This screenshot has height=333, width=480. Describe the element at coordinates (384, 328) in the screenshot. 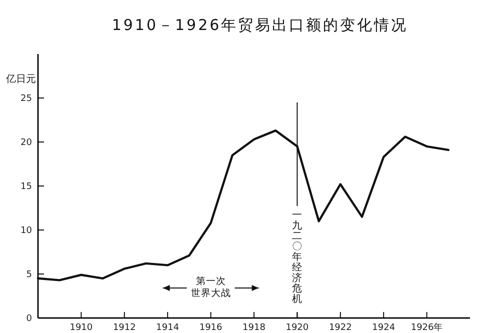

I see `x-tick-label: 1924` at that location.